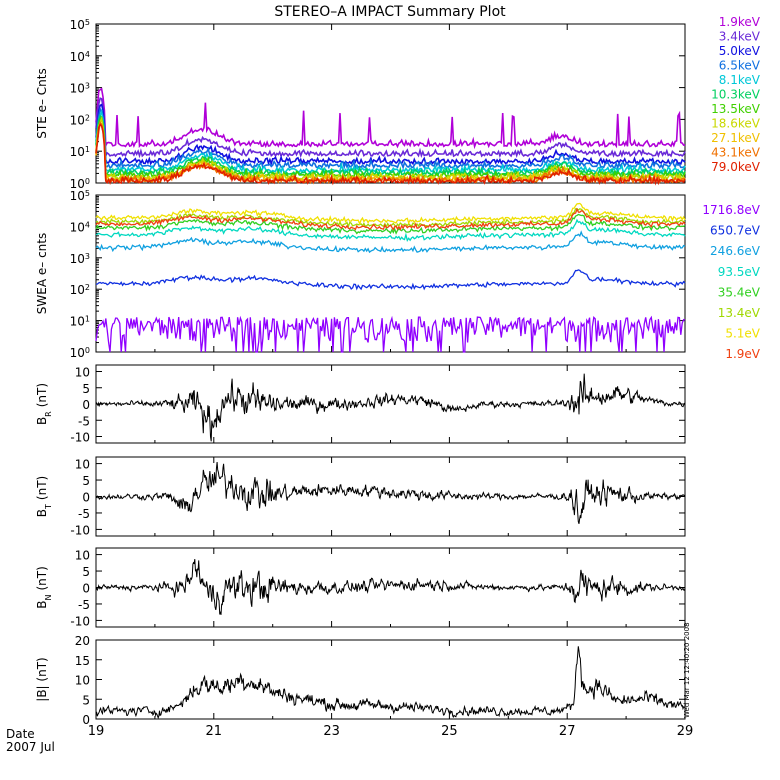 The image size is (780, 780). What do you see at coordinates (86, 572) in the screenshot?
I see `y-tick-label-bn-5: 5` at bounding box center [86, 572].